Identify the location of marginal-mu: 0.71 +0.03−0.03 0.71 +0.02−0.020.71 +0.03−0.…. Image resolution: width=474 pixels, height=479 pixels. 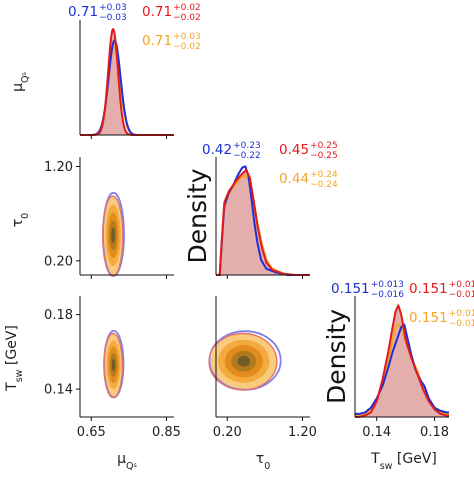
(134, 69).